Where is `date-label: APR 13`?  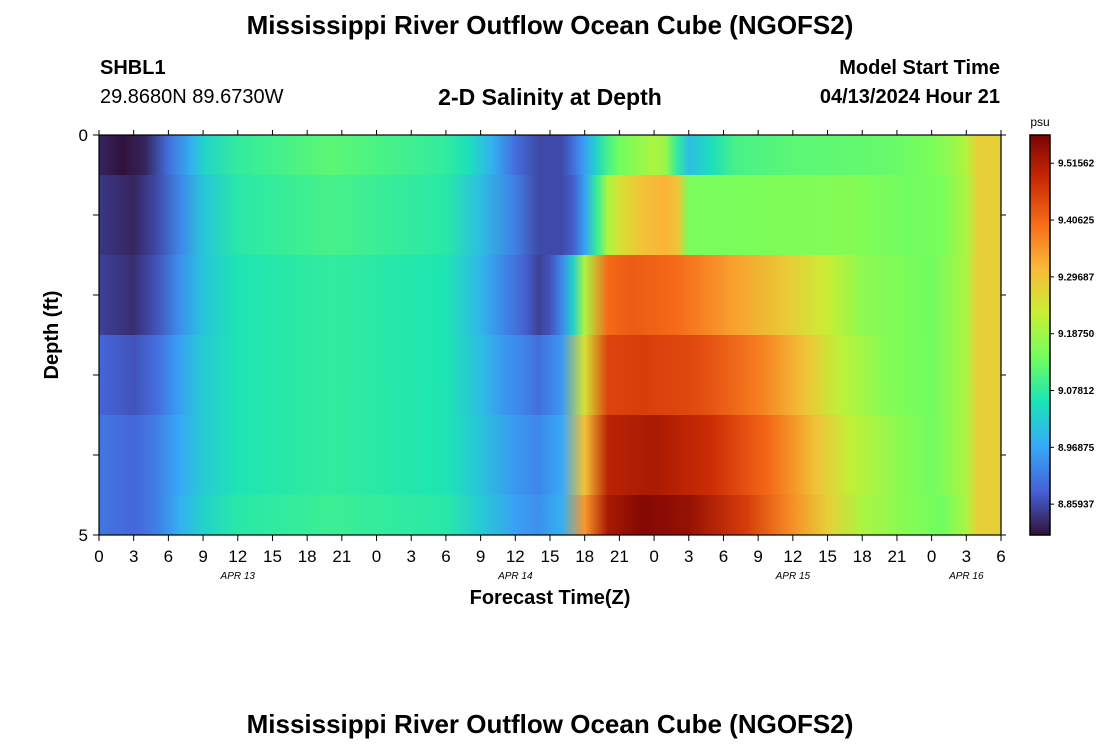 date-label: APR 13 is located at coordinates (238, 576).